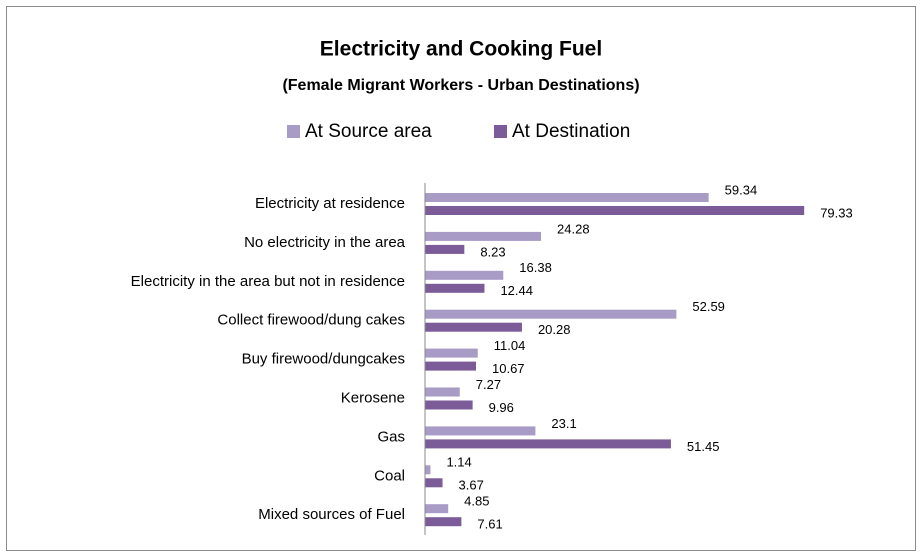 The height and width of the screenshot is (557, 922). What do you see at coordinates (389, 475) in the screenshot?
I see `category-label: Coal` at bounding box center [389, 475].